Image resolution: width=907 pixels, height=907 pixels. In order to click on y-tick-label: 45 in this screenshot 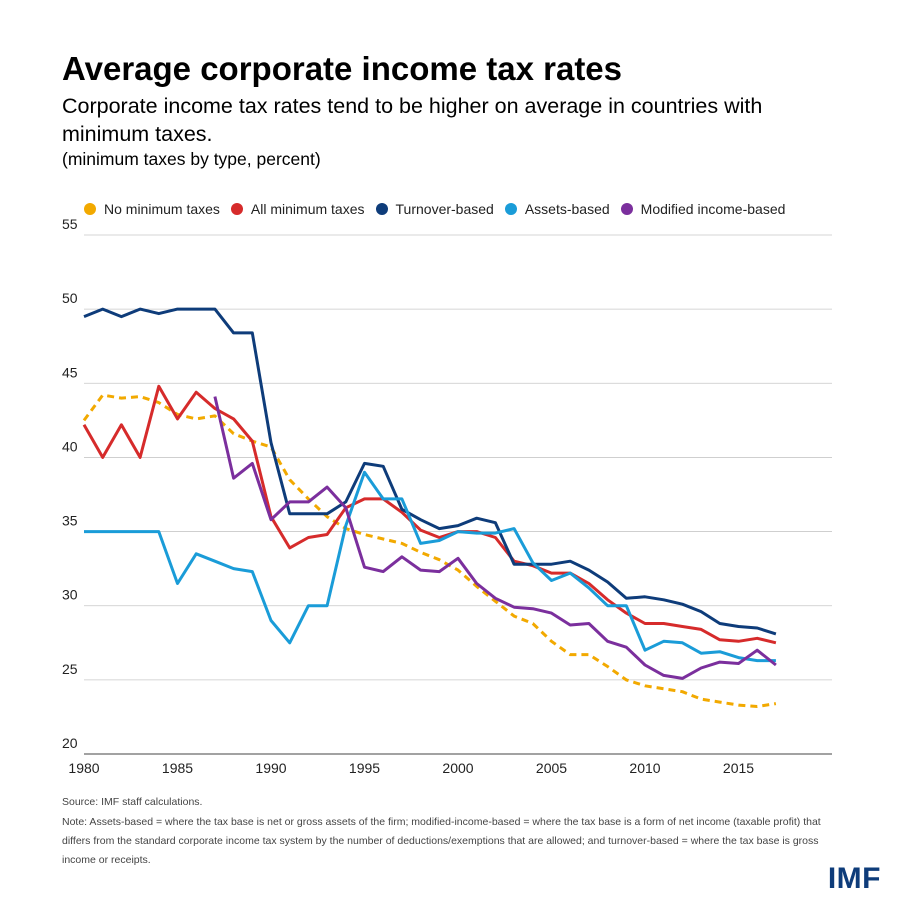, I will do `click(70, 372)`.